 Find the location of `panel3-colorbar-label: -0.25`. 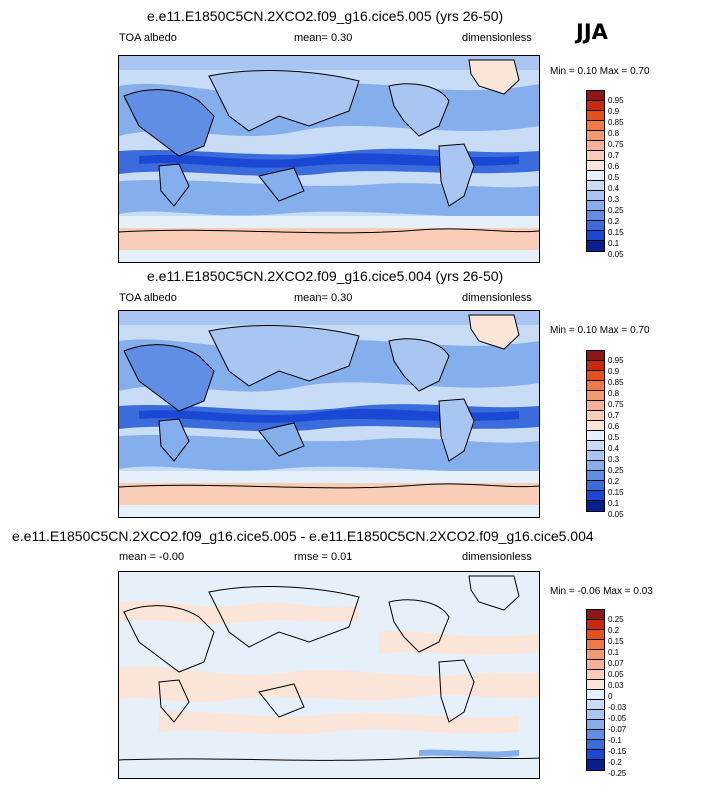

panel3-colorbar-label: -0.25 is located at coordinates (617, 773).